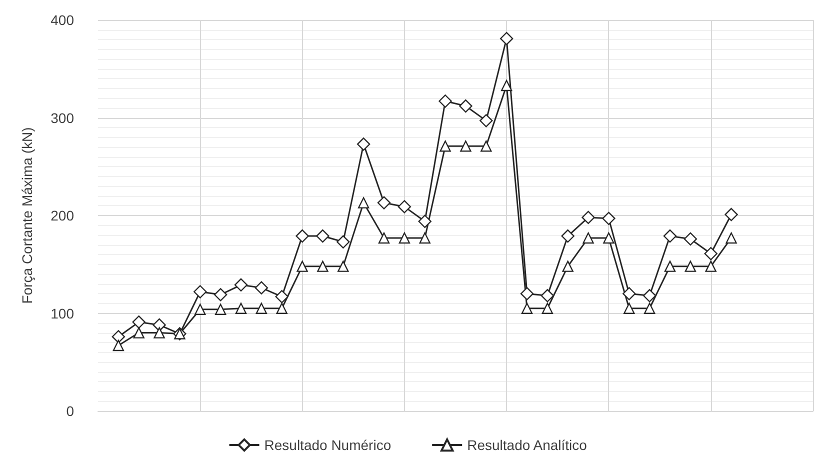 The width and height of the screenshot is (816, 461). What do you see at coordinates (328, 445) in the screenshot?
I see `legend-label: Resultado Numérico` at bounding box center [328, 445].